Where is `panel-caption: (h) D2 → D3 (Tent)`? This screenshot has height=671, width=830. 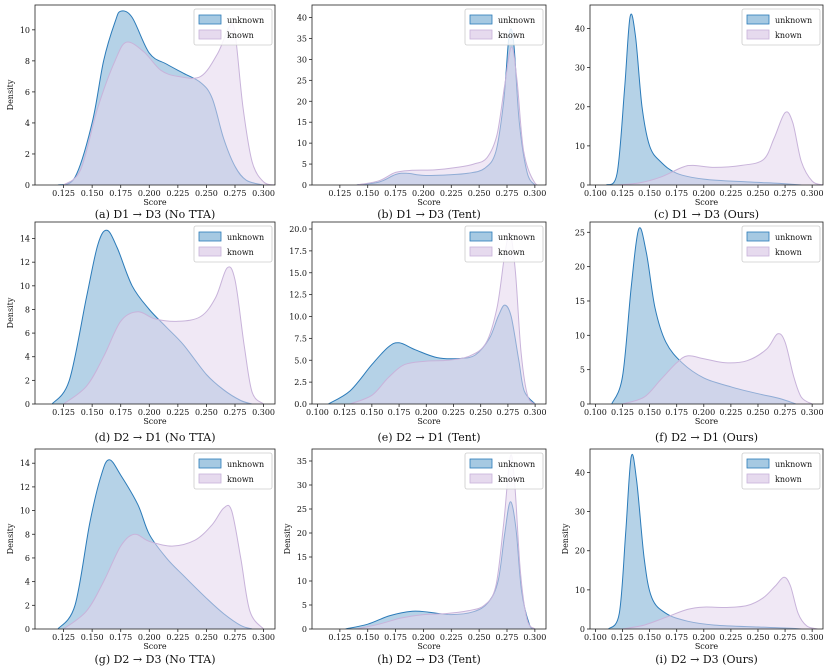
panel-caption: (h) D2 → D3 (Tent) is located at coordinates (429, 659).